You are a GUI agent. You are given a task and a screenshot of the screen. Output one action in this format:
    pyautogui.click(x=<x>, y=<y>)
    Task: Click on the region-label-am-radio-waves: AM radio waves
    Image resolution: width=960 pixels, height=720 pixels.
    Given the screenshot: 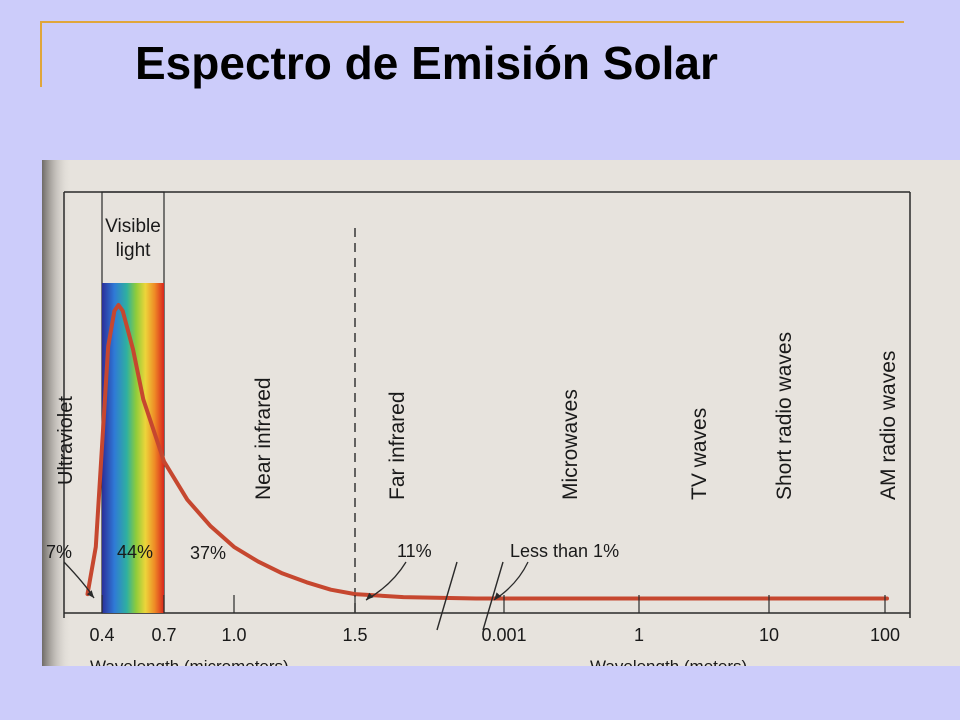 What is the action you would take?
    pyautogui.click(x=888, y=425)
    